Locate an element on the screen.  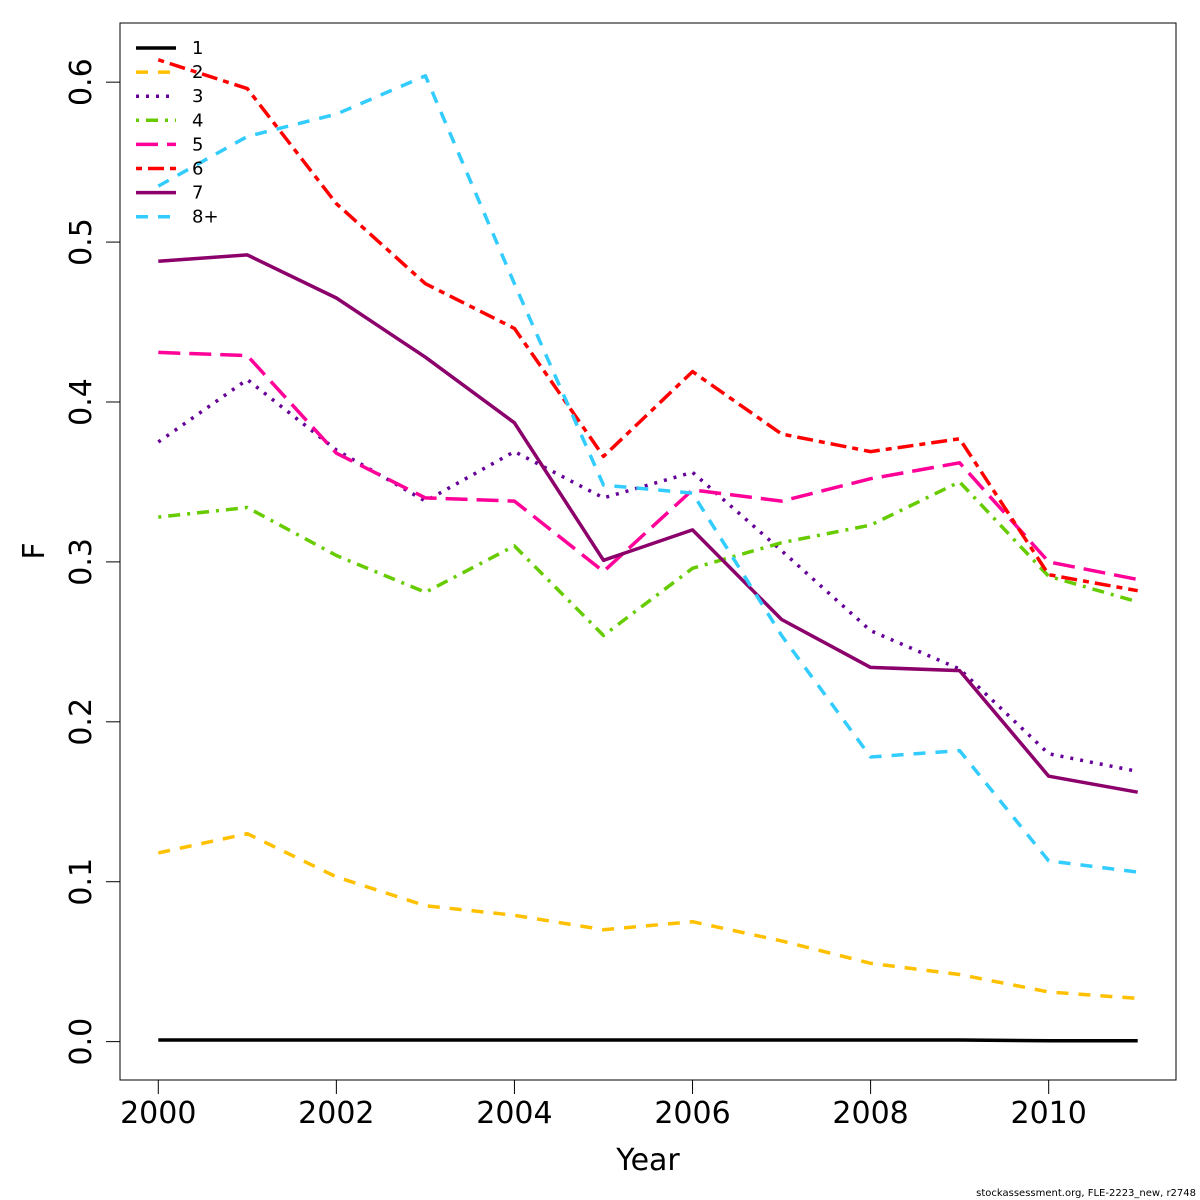
legend-label: 8+ is located at coordinates (205, 217).